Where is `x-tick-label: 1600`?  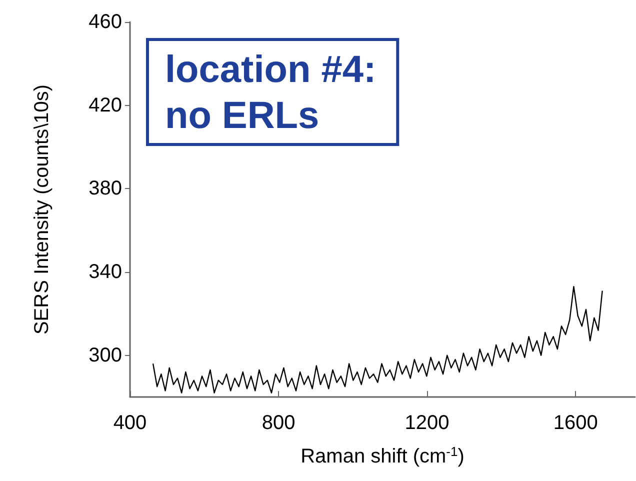 x-tick-label: 1600 is located at coordinates (575, 423).